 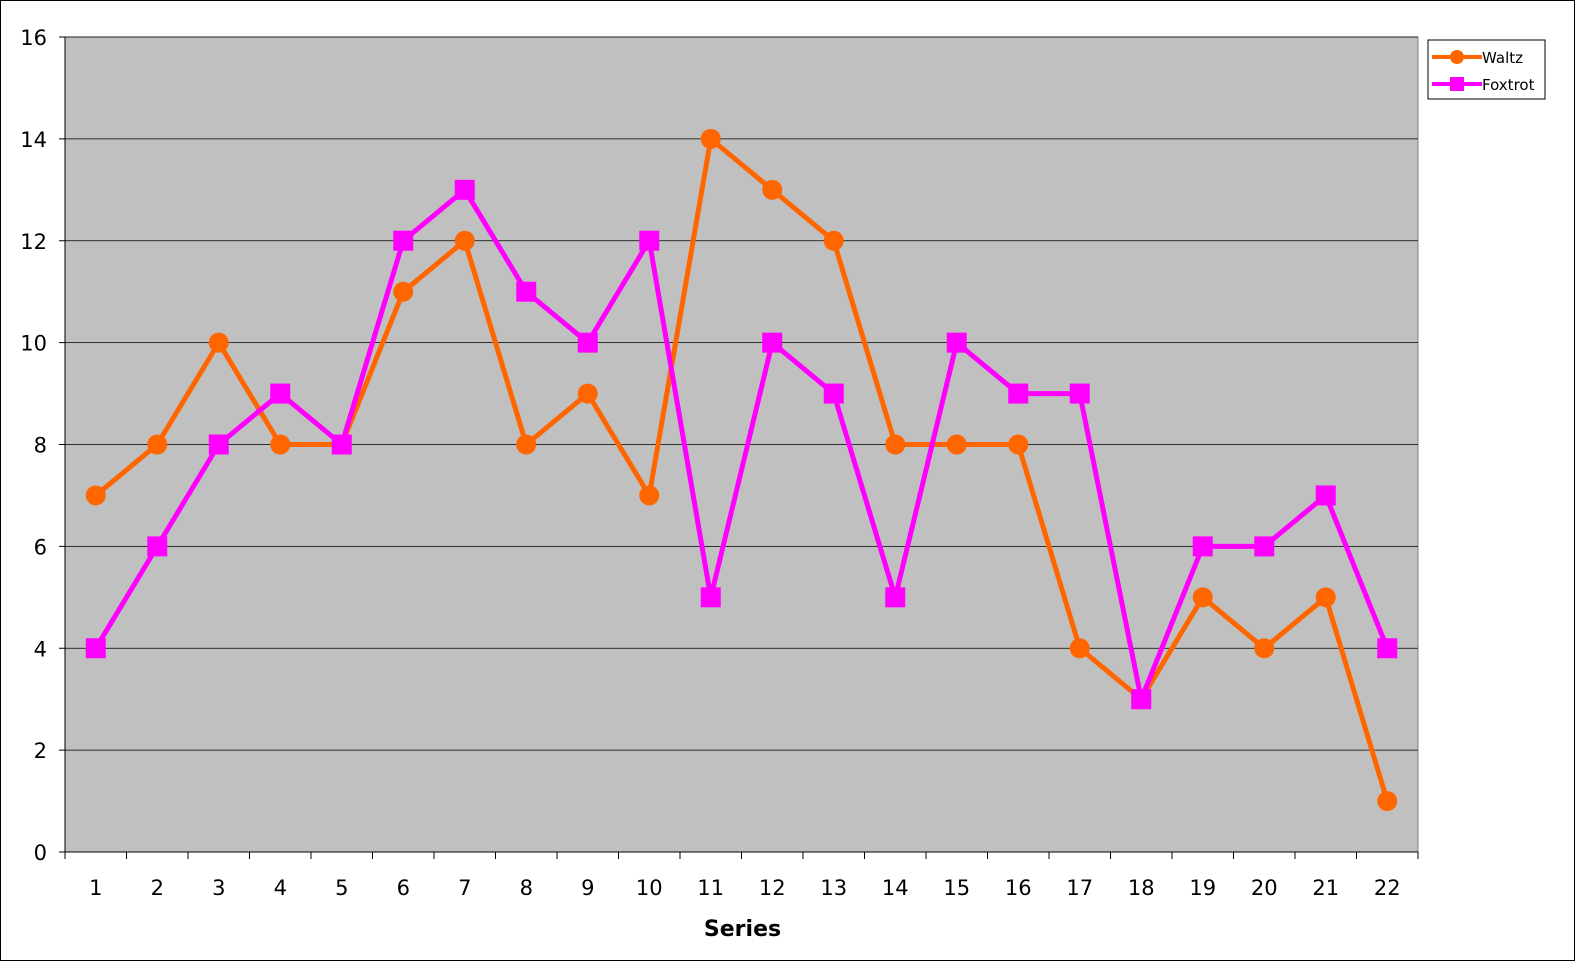 What do you see at coordinates (40, 751) in the screenshot?
I see `y-tick-label: 2` at bounding box center [40, 751].